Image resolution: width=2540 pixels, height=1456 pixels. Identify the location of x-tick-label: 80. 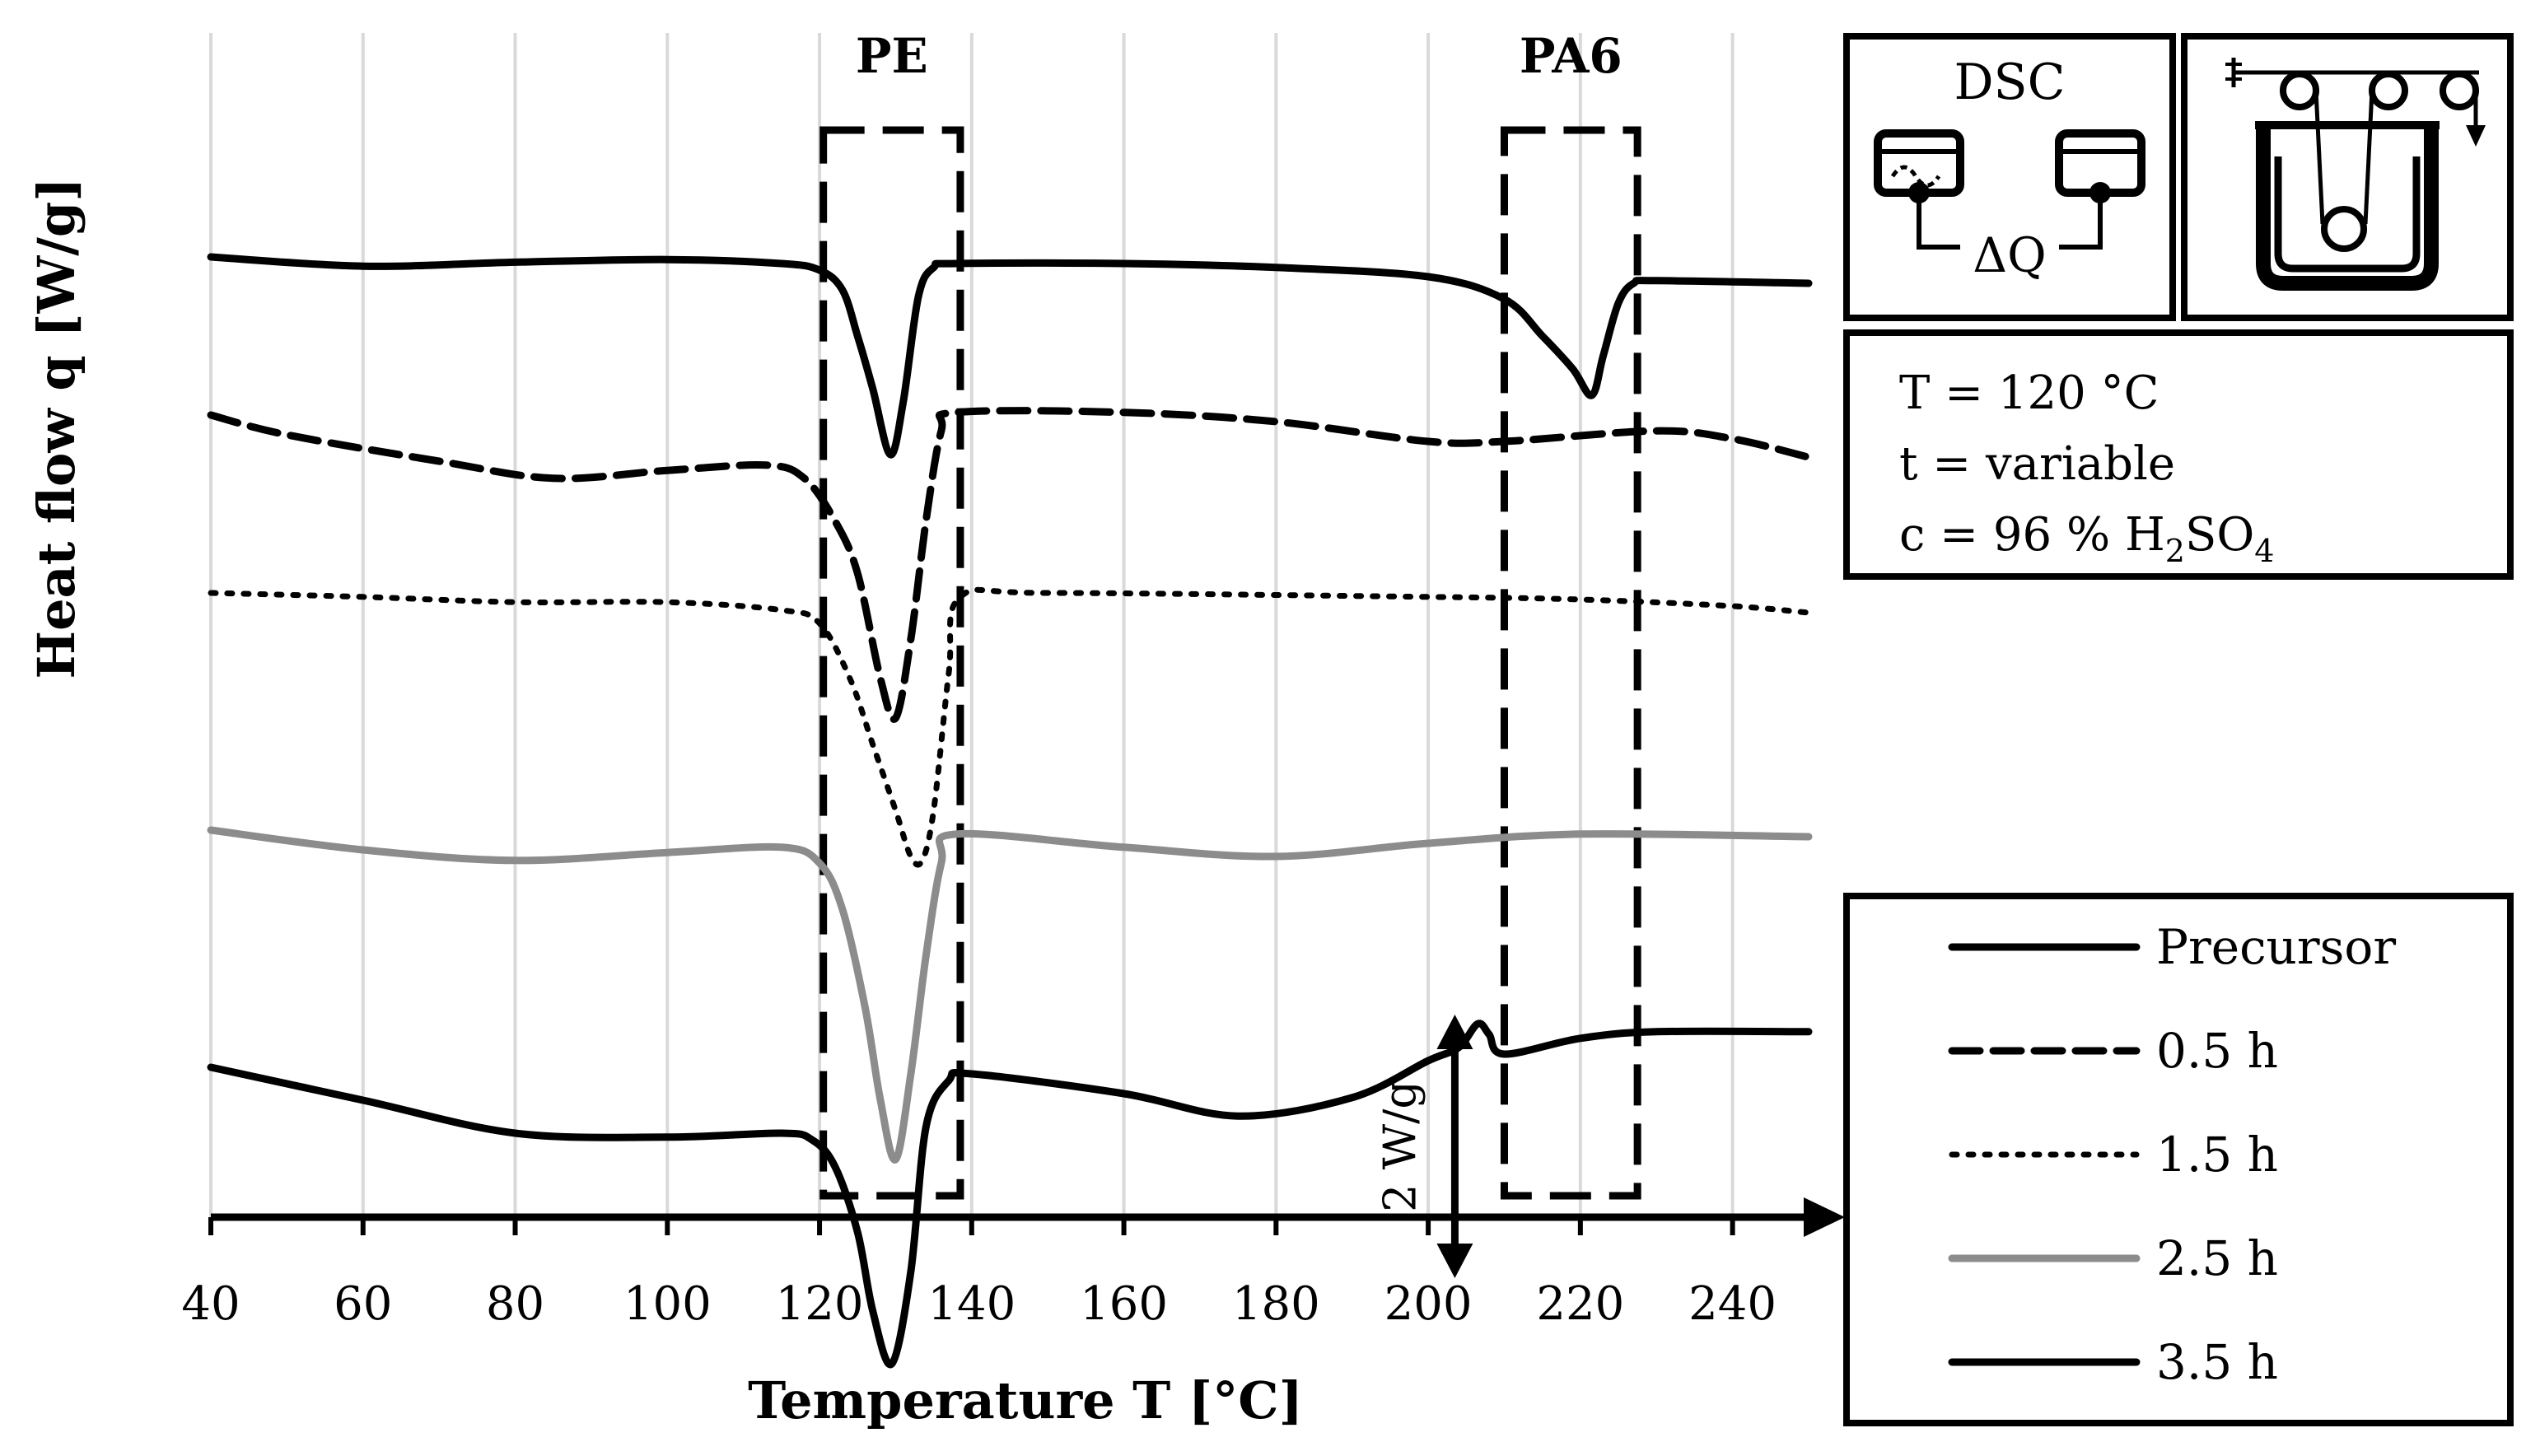
(515, 1304).